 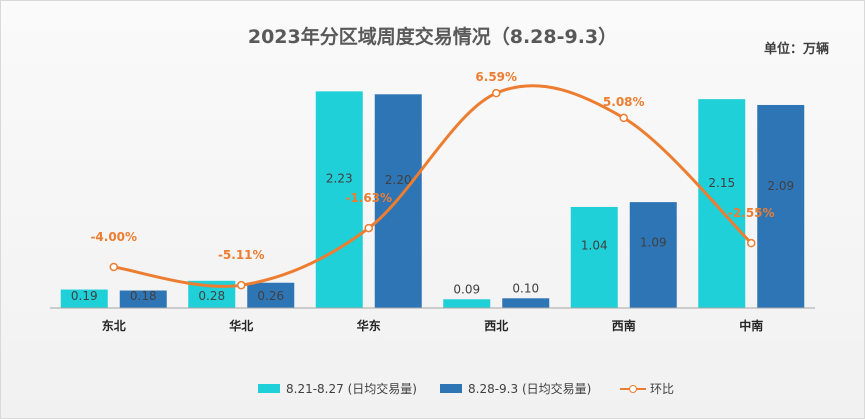 What do you see at coordinates (432, 37) in the screenshot?
I see `chart-title: 2023年分区域周度交易情况（8.28-9.3）` at bounding box center [432, 37].